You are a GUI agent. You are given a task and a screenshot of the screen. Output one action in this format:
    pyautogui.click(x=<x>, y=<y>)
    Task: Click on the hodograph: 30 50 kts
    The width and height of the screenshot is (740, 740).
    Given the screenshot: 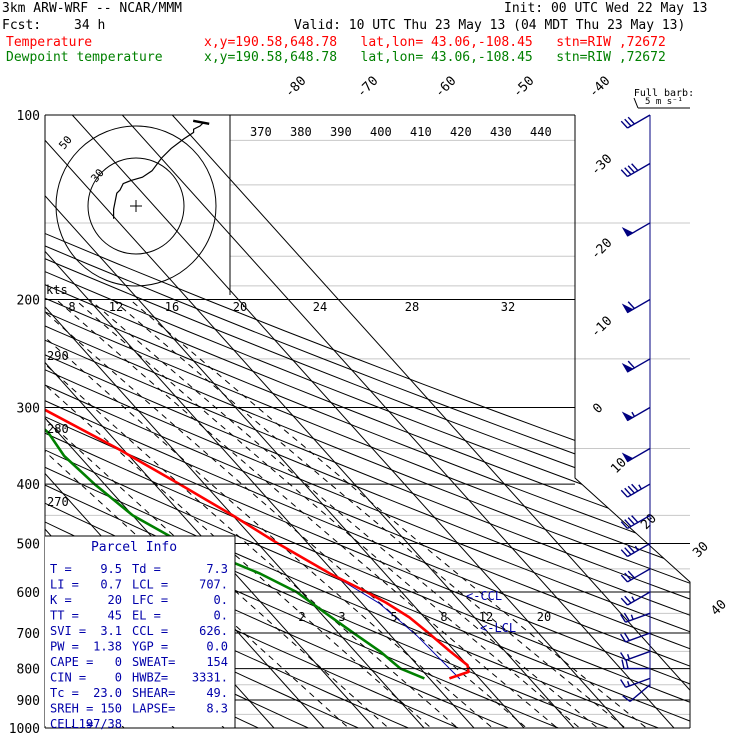 What is the action you would take?
    pyautogui.click(x=131, y=208)
    